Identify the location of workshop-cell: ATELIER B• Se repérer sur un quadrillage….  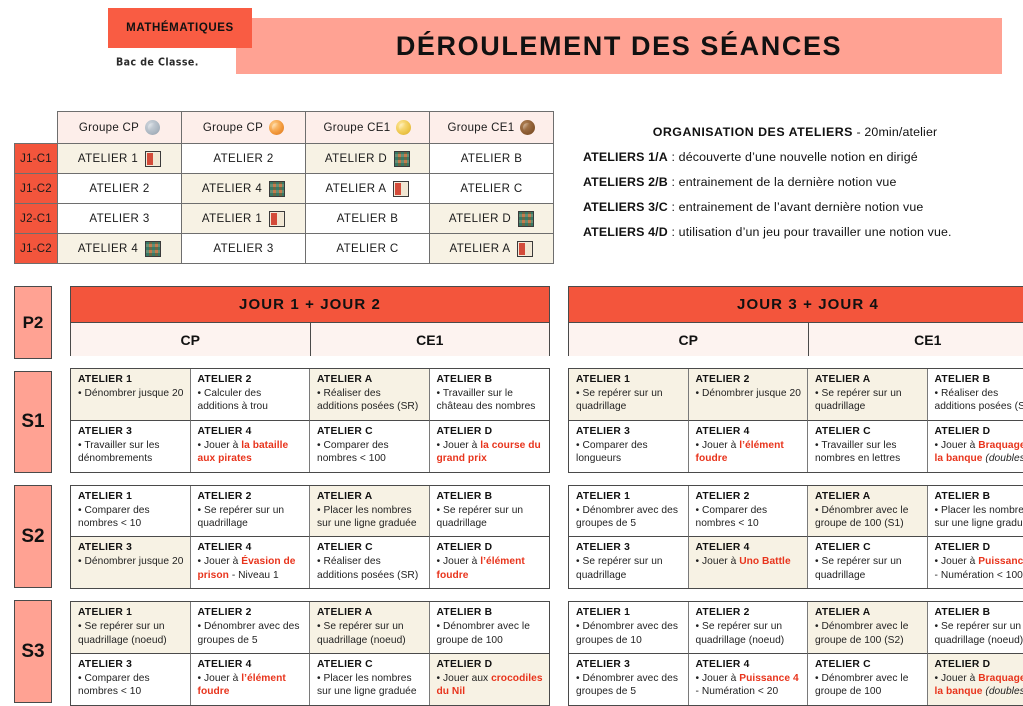
(975, 628).